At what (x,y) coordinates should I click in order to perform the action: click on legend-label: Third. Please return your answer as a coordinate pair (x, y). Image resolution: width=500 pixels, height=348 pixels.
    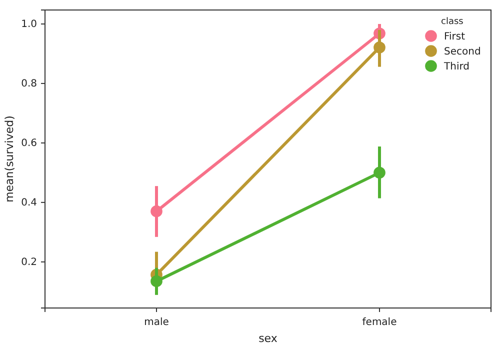
    Looking at the image, I should click on (456, 67).